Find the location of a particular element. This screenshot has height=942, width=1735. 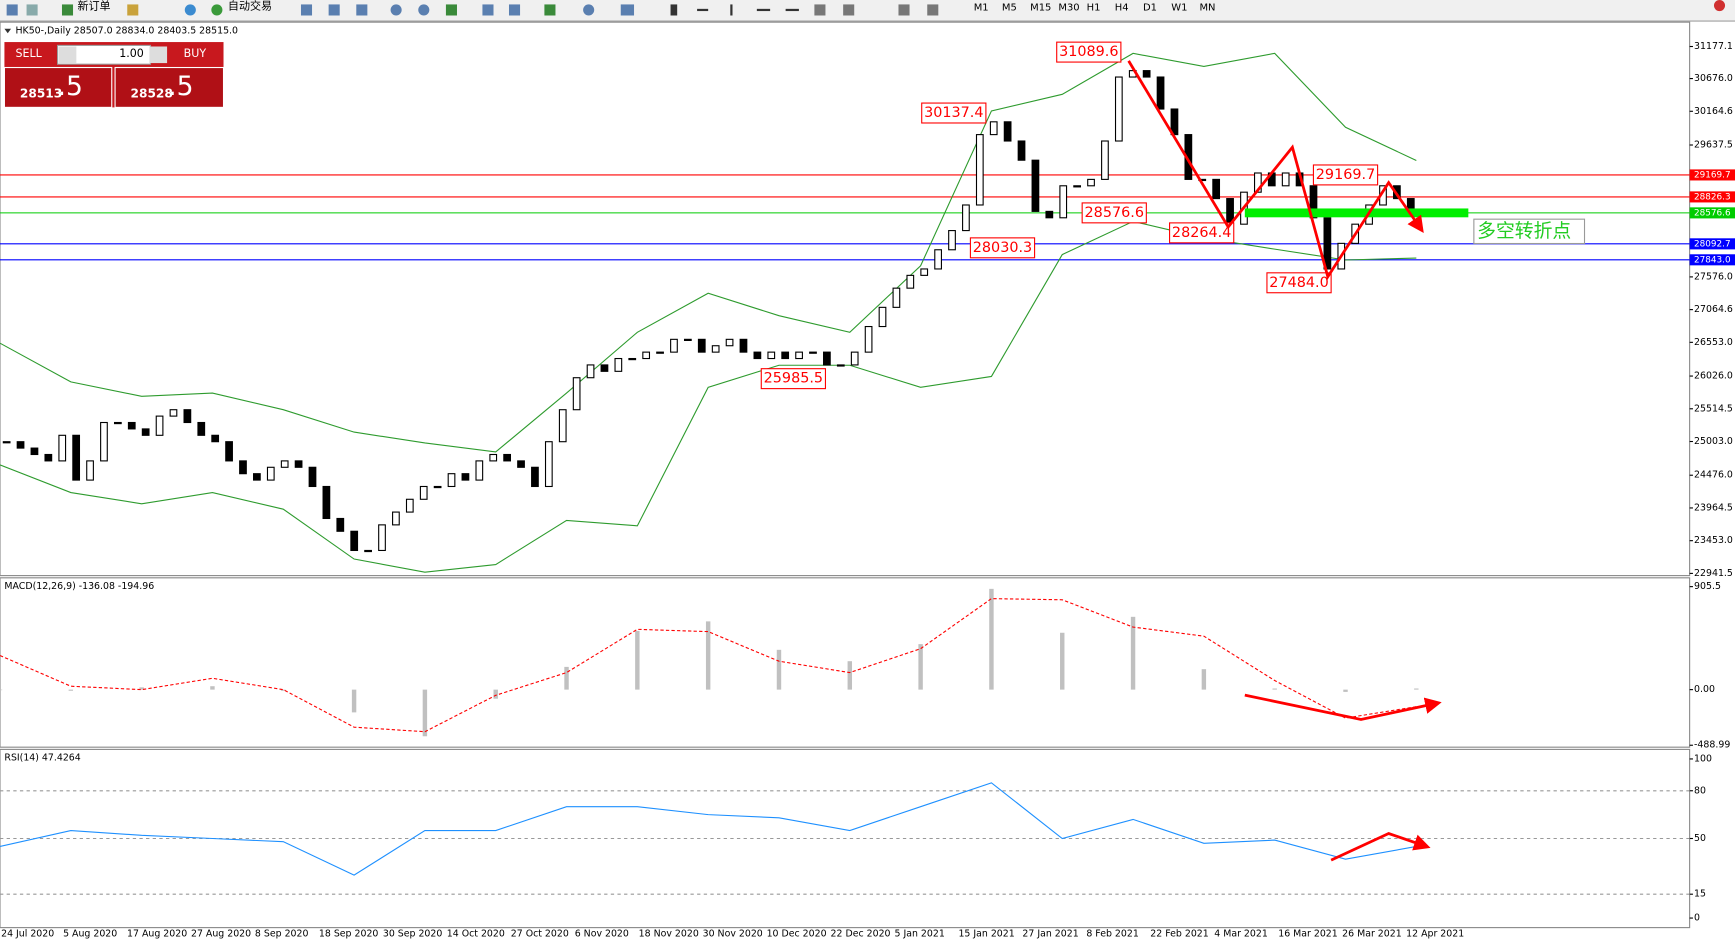

timeframe-button: M30 is located at coordinates (1068, 8).